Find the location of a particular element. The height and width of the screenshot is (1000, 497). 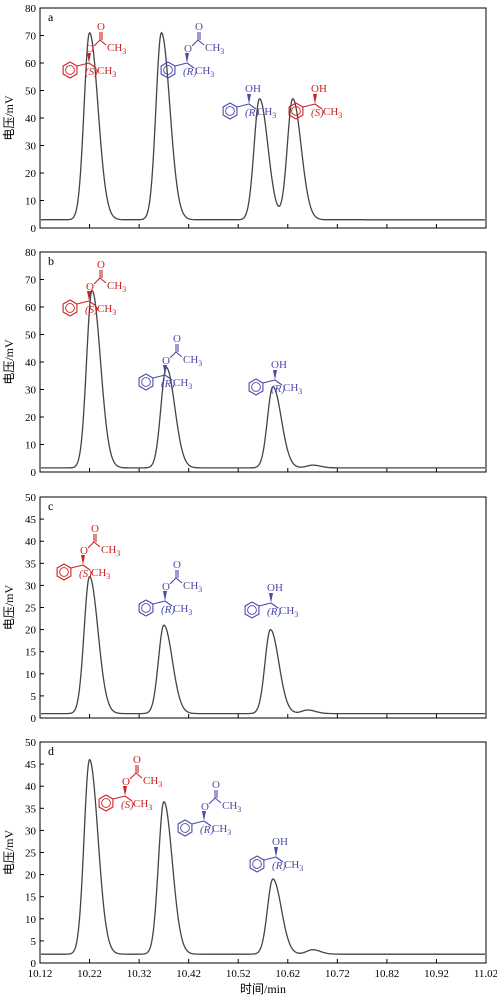

y-tick-label: 80 is located at coordinates (31, 253).